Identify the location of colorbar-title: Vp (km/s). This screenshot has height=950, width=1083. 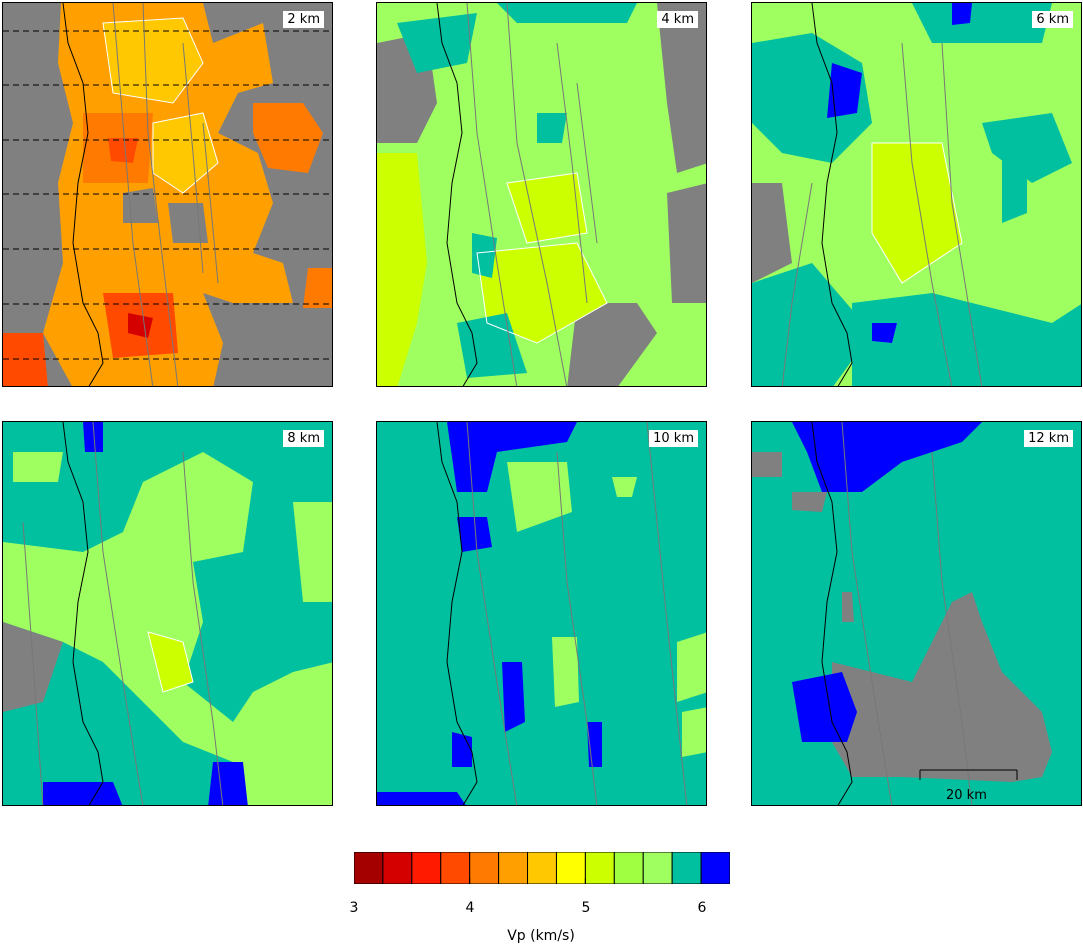
(541, 936).